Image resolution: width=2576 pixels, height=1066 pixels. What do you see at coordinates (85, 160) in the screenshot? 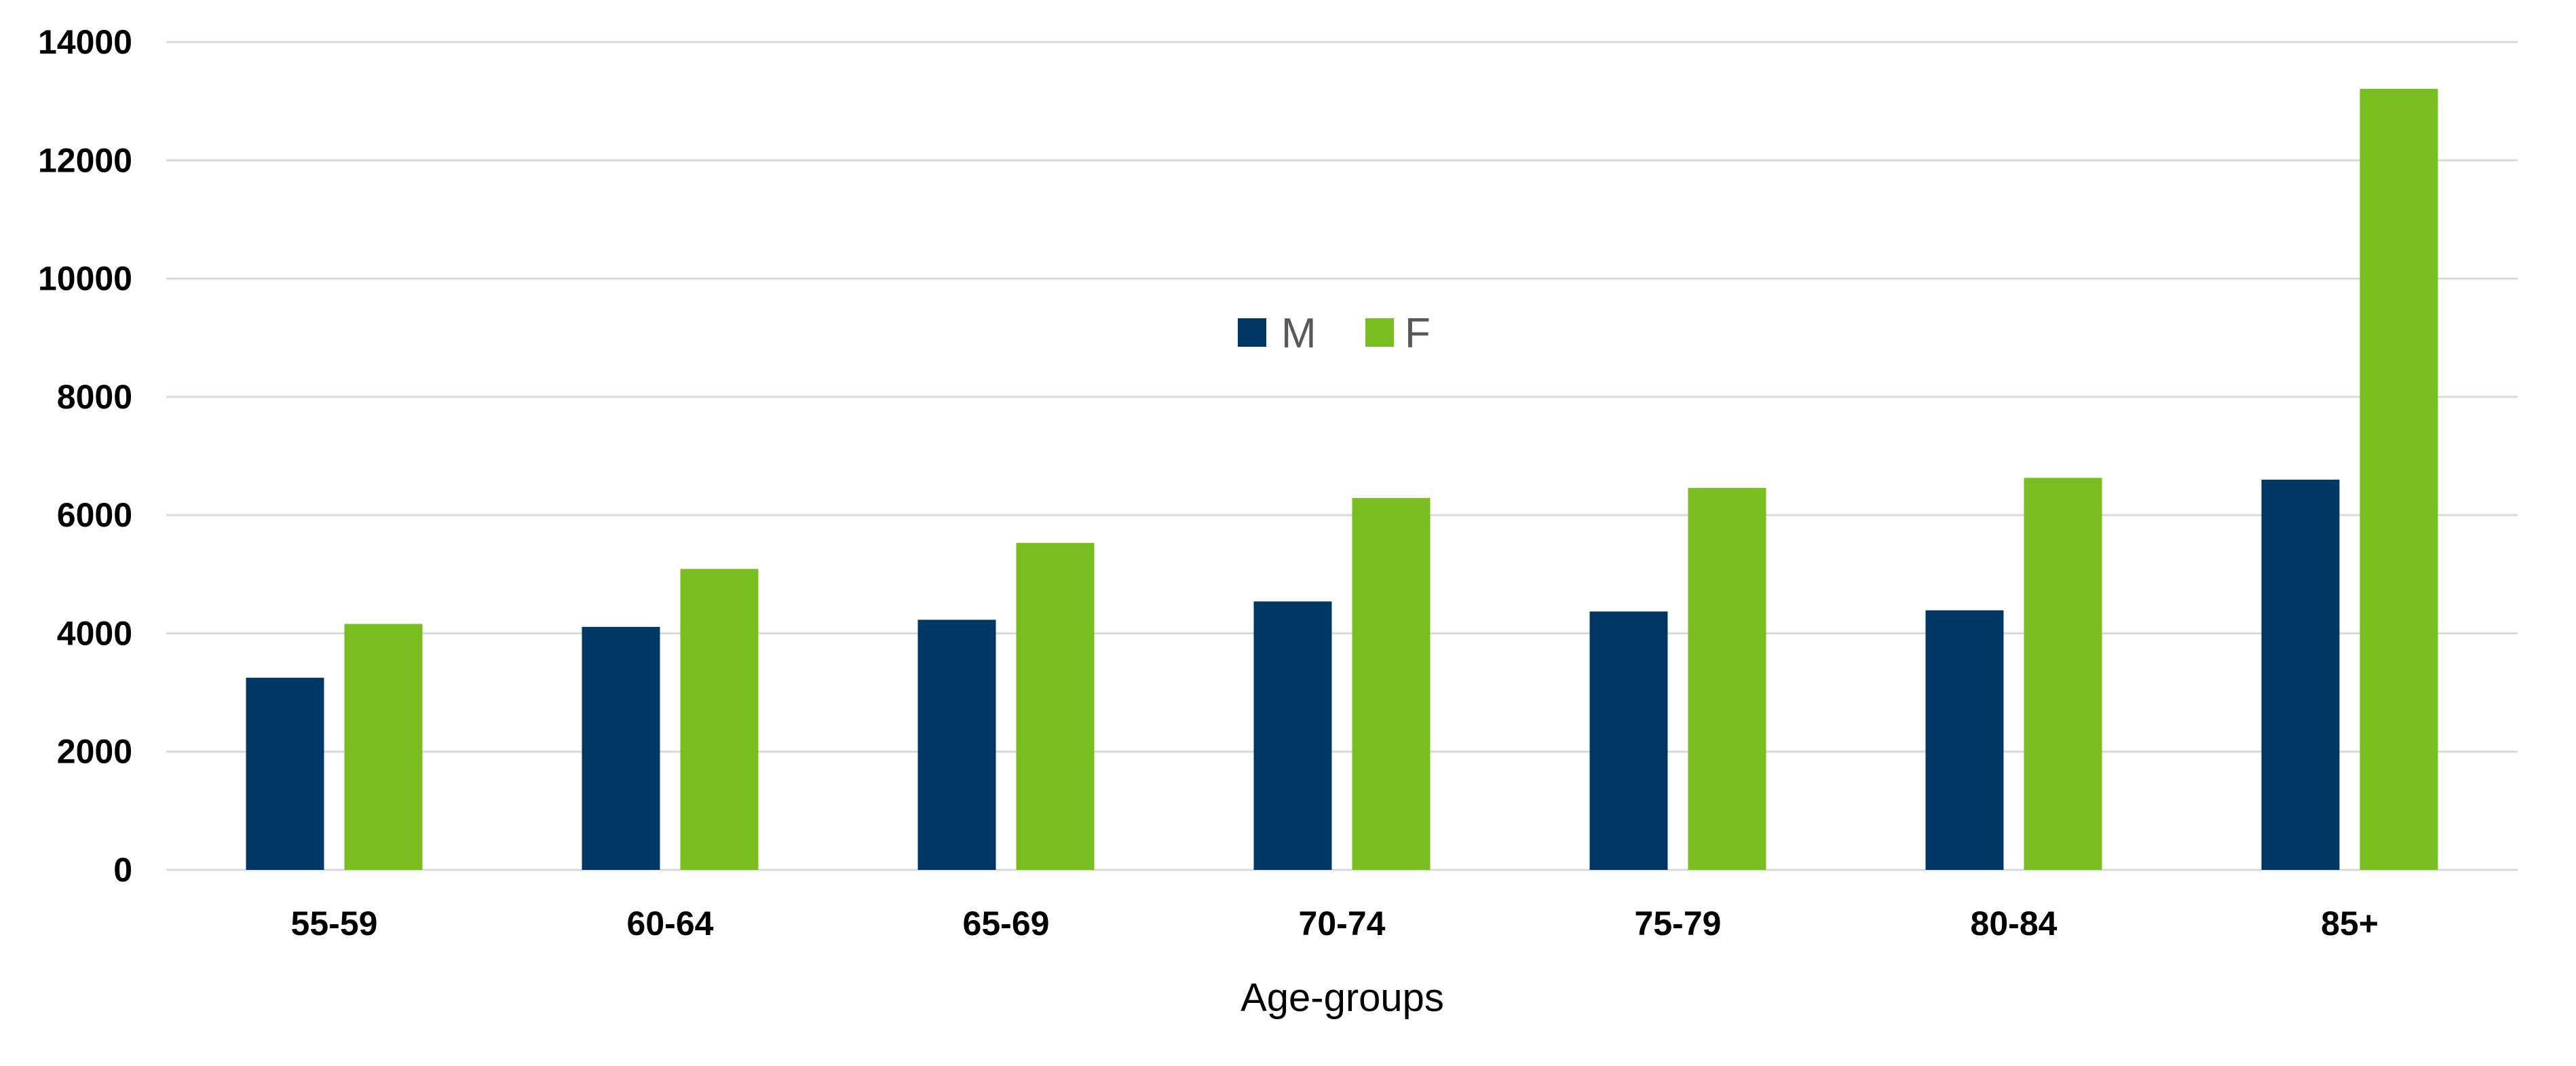
I see `y-tick-label: 12000` at bounding box center [85, 160].